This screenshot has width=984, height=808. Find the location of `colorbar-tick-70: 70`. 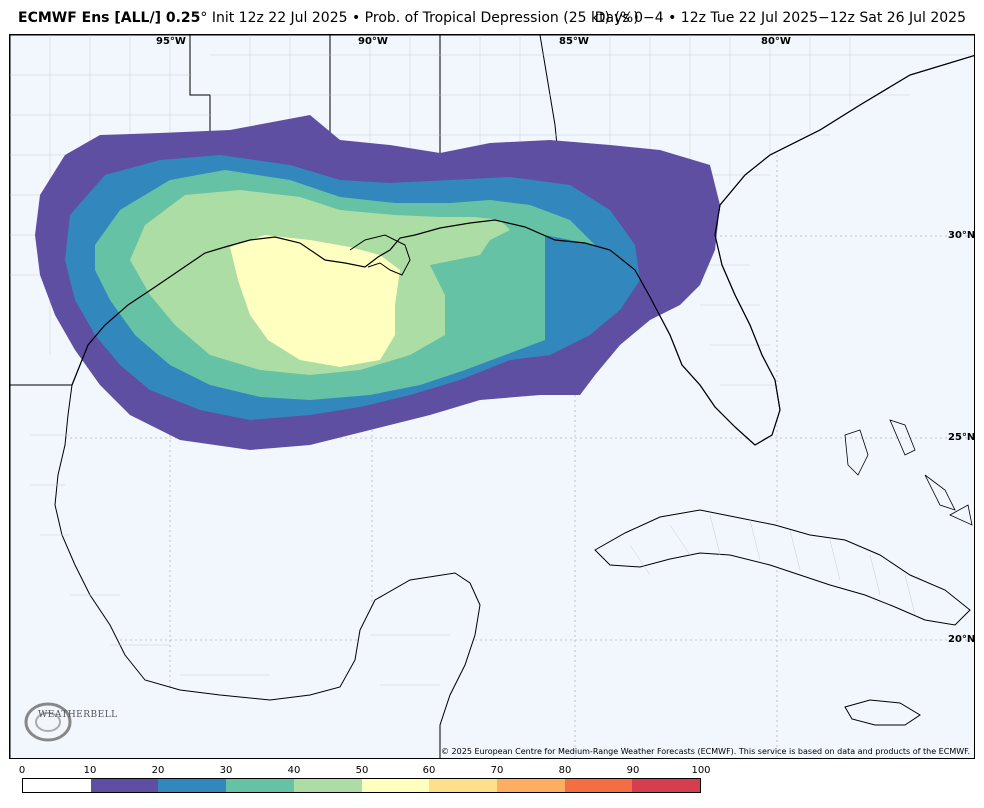

colorbar-tick-70: 70 is located at coordinates (497, 770).